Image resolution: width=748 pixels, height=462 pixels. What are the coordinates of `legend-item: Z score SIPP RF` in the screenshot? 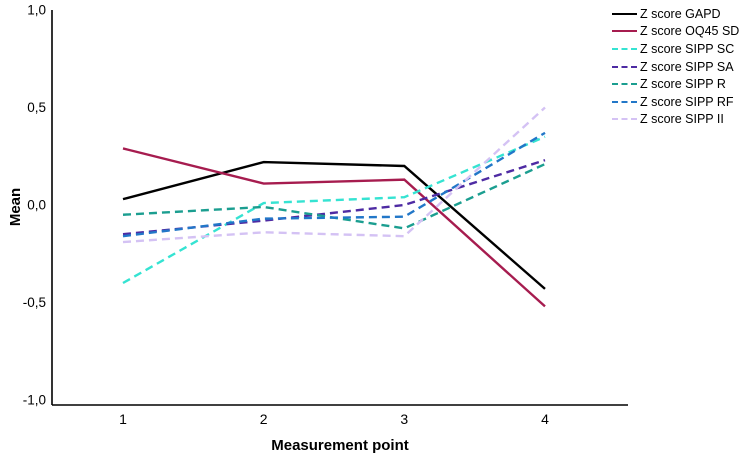 It's located at (679, 102).